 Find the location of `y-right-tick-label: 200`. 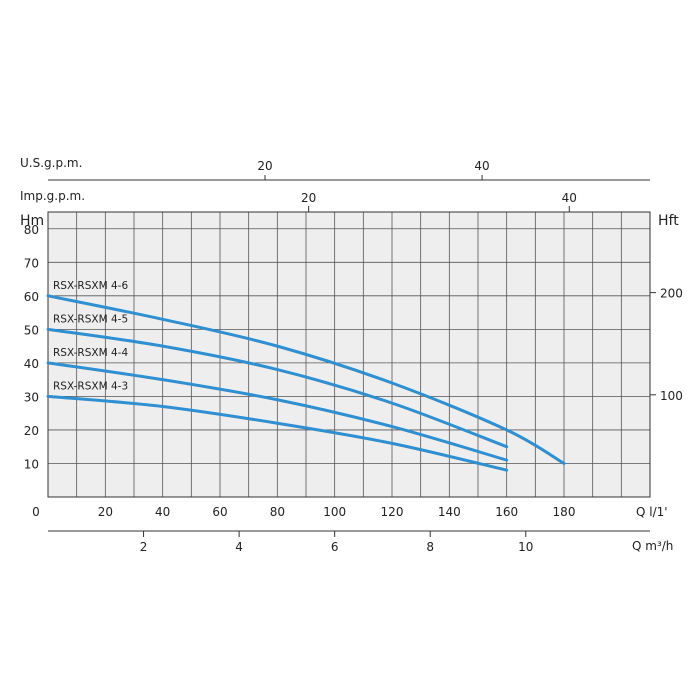

y-right-tick-label: 200 is located at coordinates (671, 294).